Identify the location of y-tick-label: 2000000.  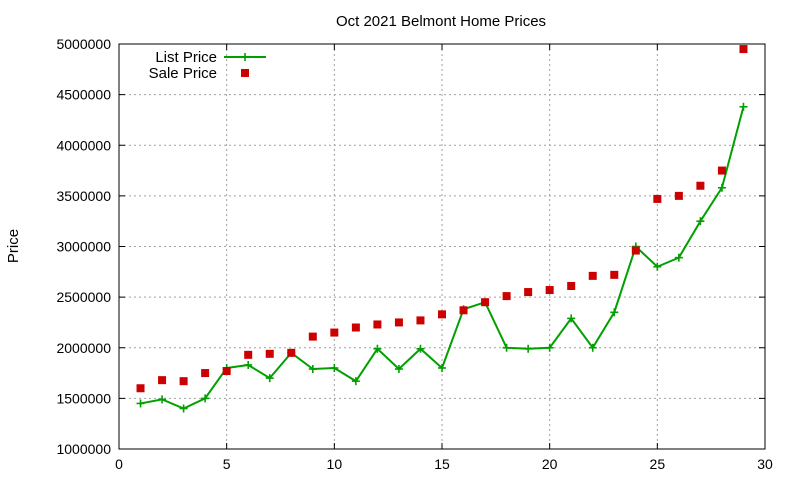
(83, 348).